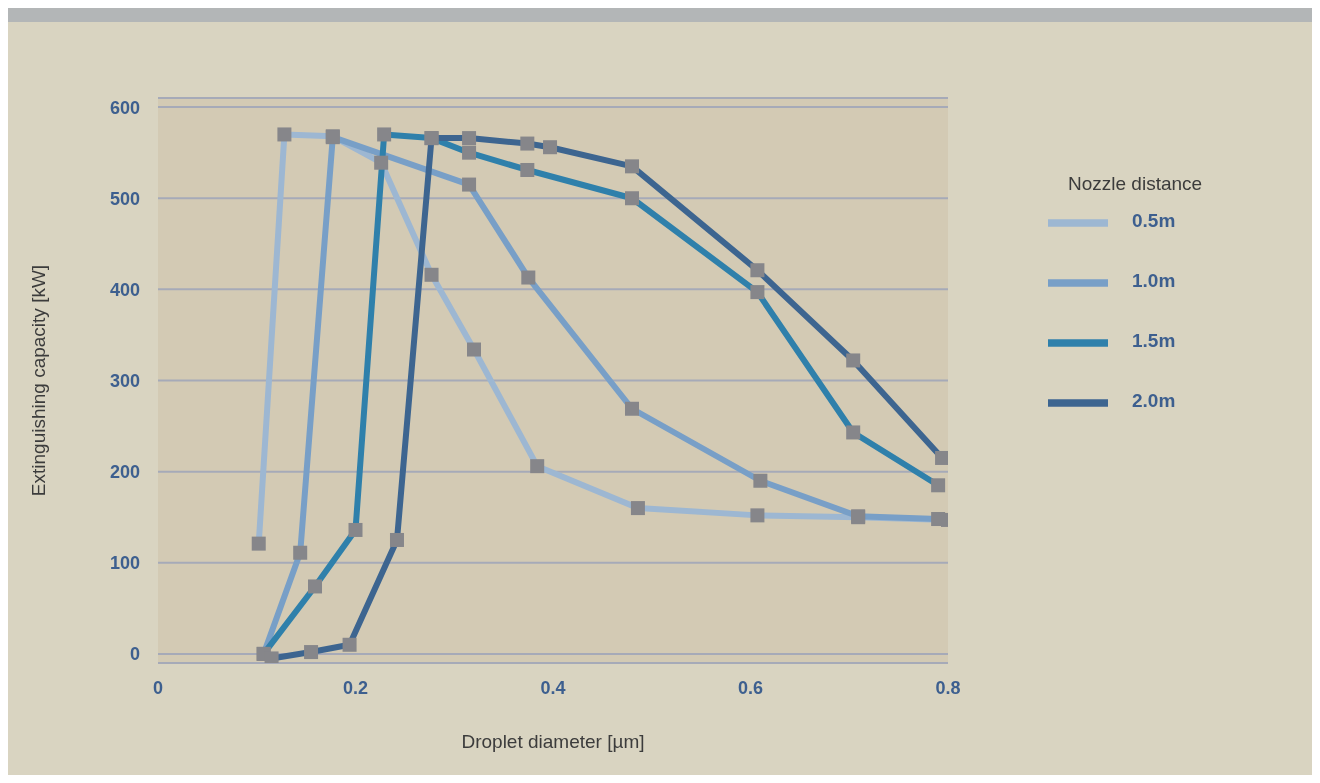 This screenshot has height=783, width=1320. I want to click on legend-label: 2.0m, so click(1154, 401).